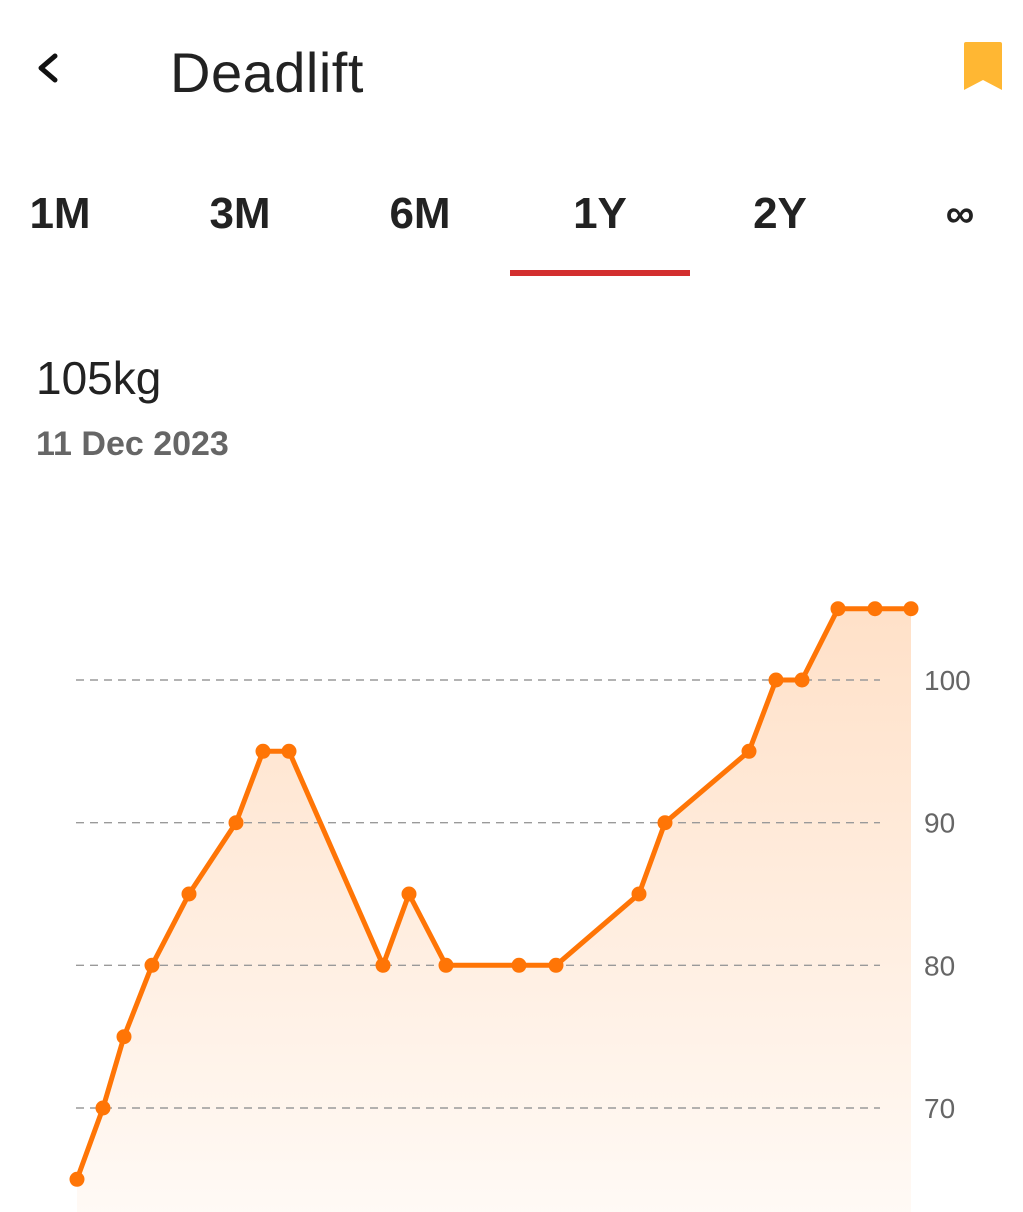  I want to click on bookmark-button, so click(983, 67).